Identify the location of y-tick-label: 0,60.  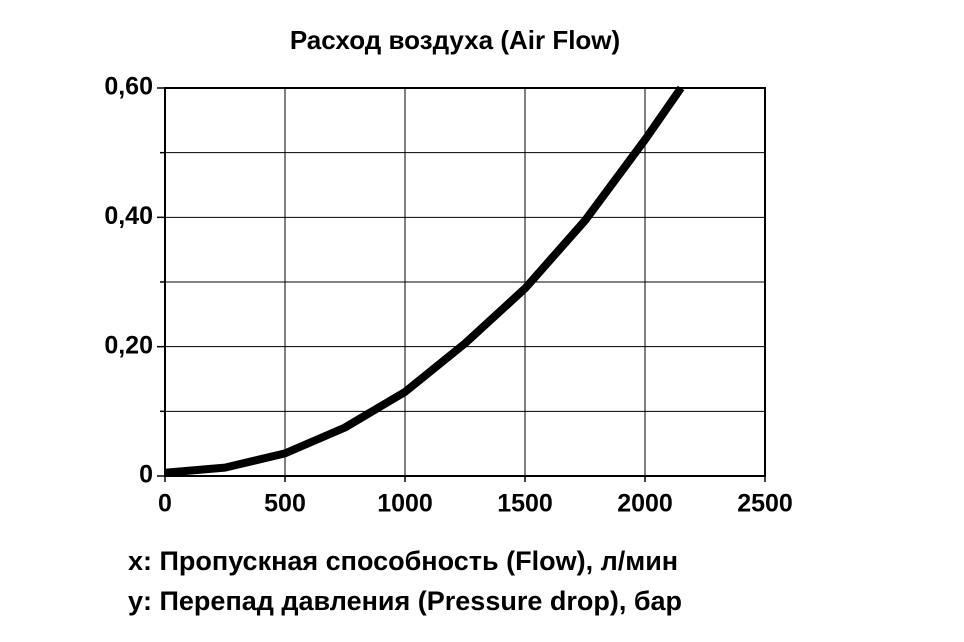
(128, 87).